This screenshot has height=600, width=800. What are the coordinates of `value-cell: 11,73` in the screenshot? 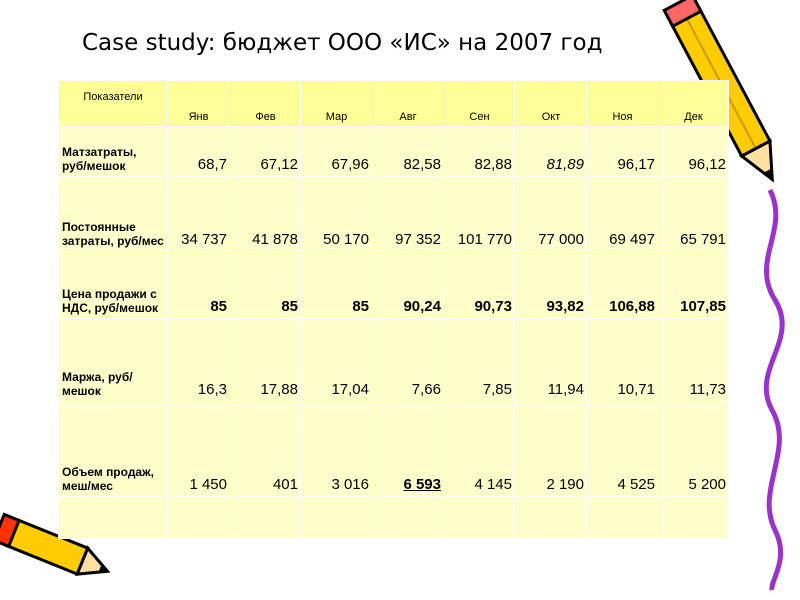 It's located at (693, 360).